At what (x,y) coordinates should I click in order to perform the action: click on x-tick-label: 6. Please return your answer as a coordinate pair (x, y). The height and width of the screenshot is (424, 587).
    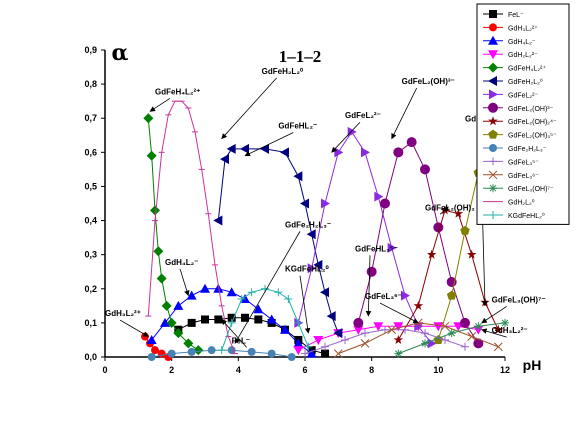
    Looking at the image, I should click on (304, 370).